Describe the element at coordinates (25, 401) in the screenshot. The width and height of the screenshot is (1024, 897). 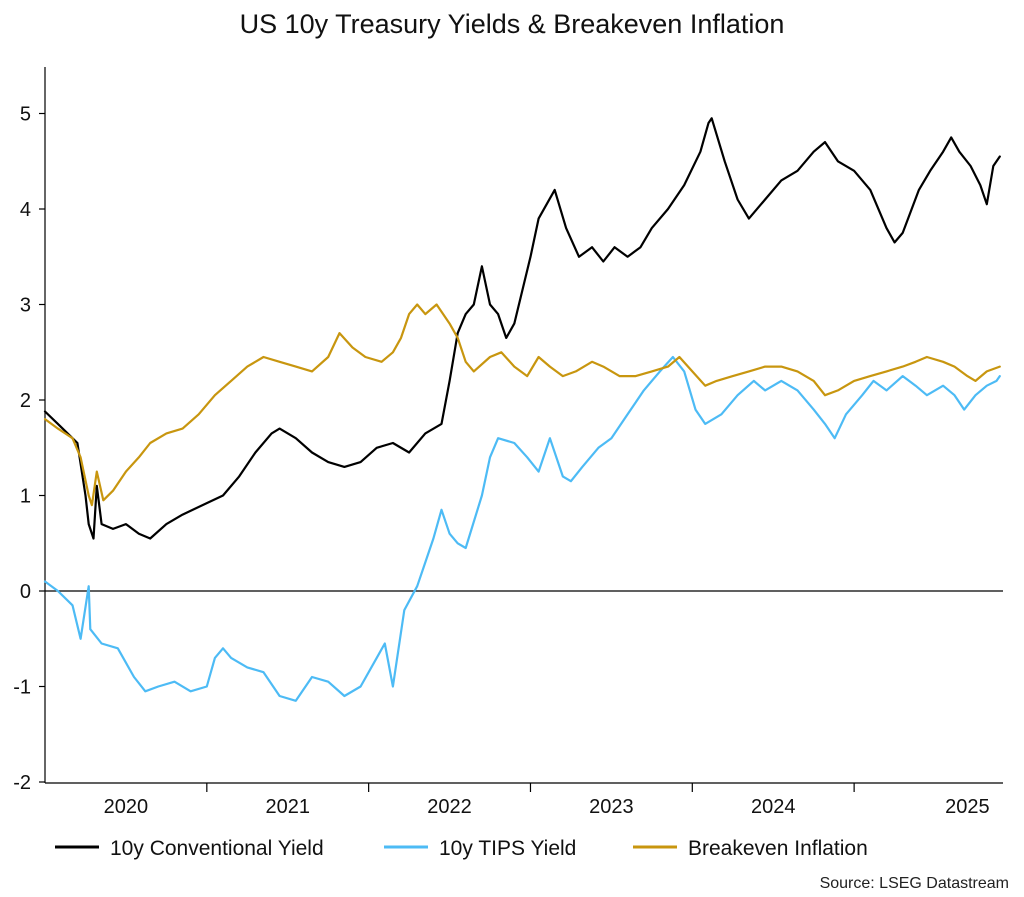
I see `y-tick-label: 2` at that location.